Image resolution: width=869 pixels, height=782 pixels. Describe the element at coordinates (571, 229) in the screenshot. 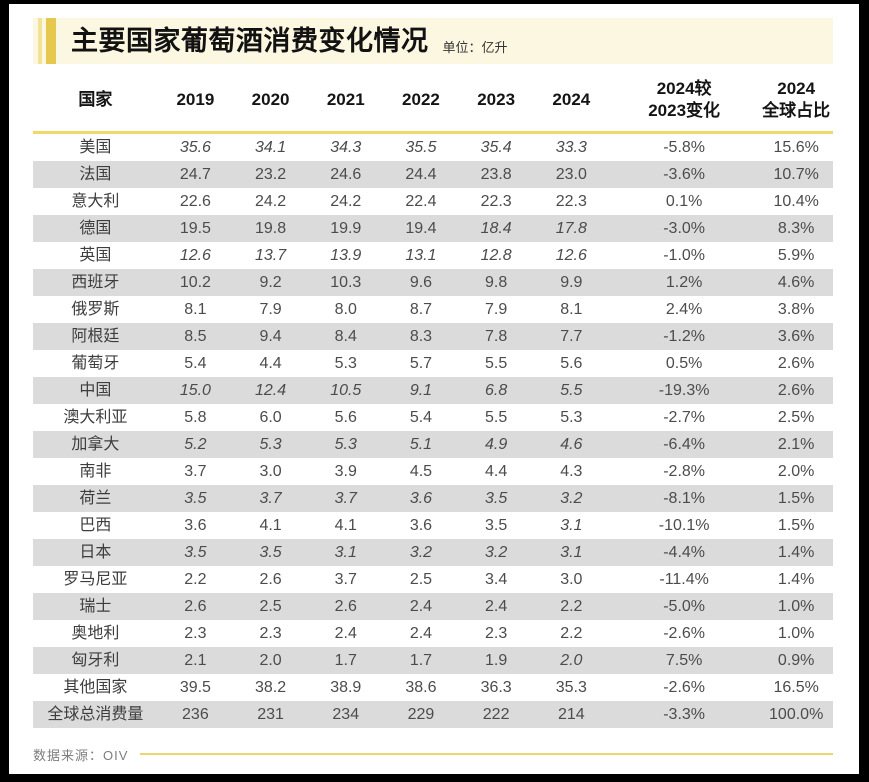

I see `value-cell: 17.8` at that location.